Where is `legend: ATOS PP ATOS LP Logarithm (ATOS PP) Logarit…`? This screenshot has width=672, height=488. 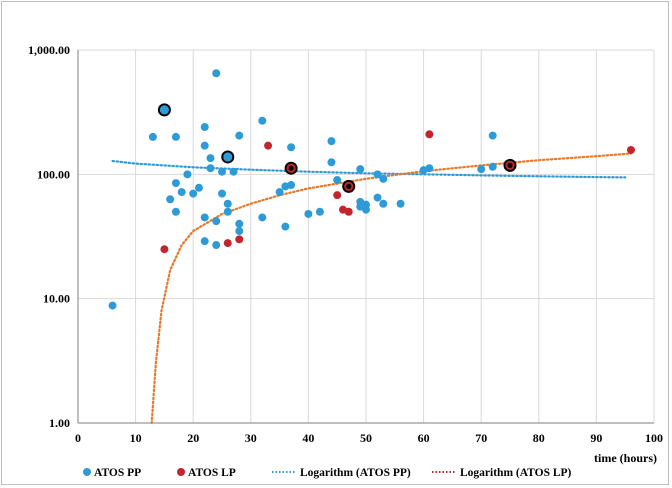 legend: ATOS PP ATOS LP Logarithm (ATOS PP) Logarit… is located at coordinates (327, 473).